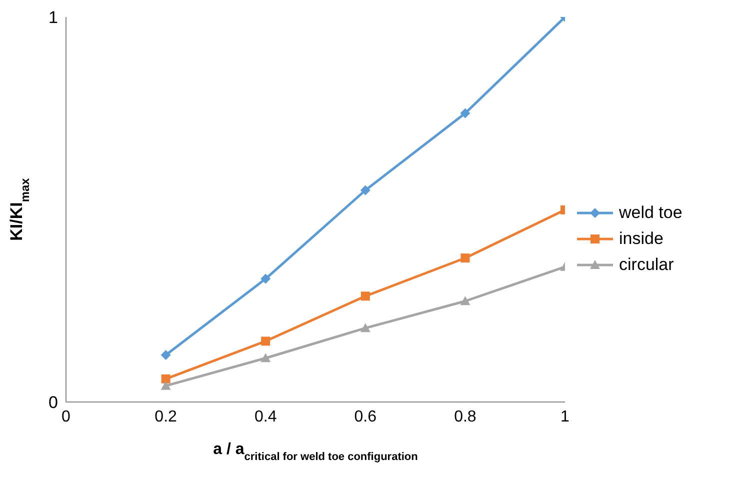 The width and height of the screenshot is (745, 477). Describe the element at coordinates (465, 417) in the screenshot. I see `x-tick-label: 0.8` at that location.